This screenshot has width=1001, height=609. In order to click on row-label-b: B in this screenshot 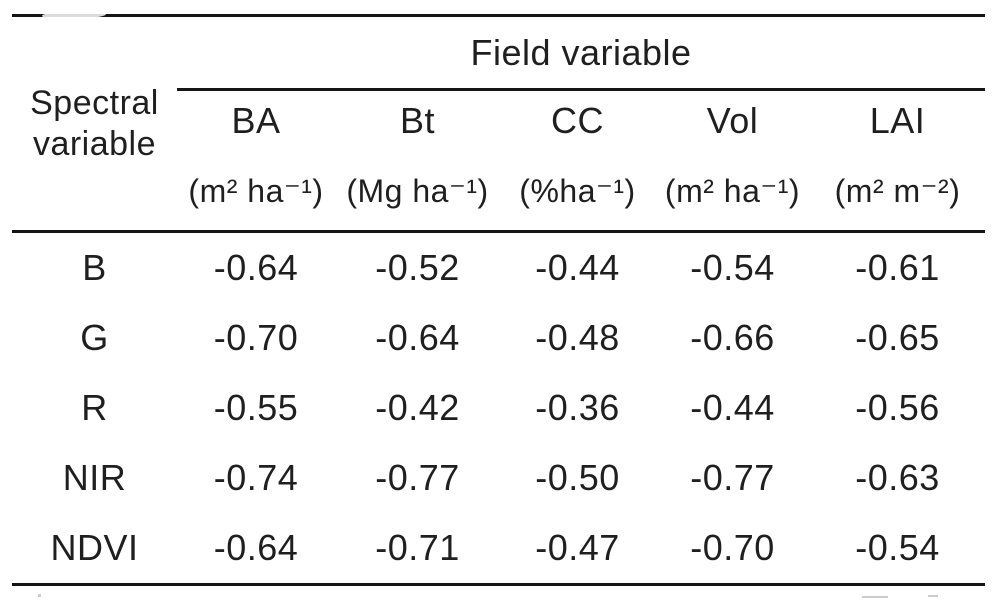, I will do `click(94, 267)`.